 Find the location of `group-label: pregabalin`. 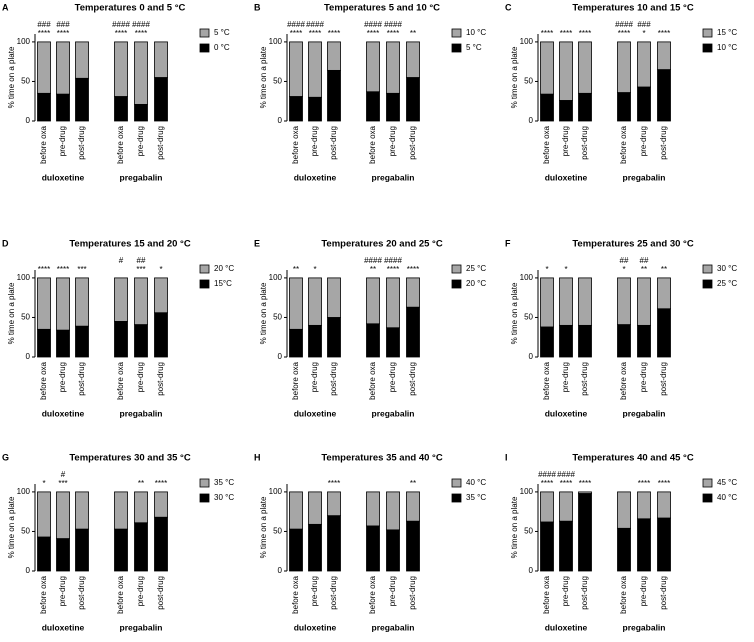

group-label: pregabalin is located at coordinates (393, 413).